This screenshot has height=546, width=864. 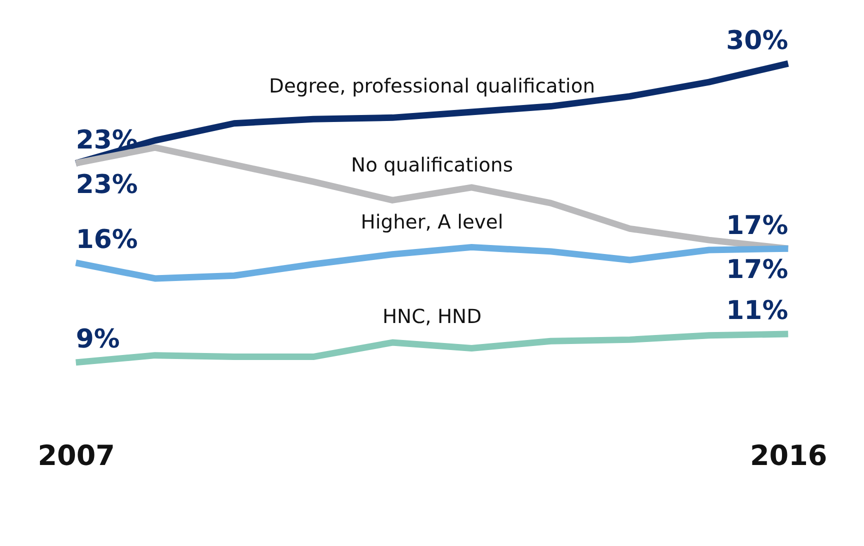 What do you see at coordinates (757, 311) in the screenshot?
I see `data-label: 11%` at bounding box center [757, 311].